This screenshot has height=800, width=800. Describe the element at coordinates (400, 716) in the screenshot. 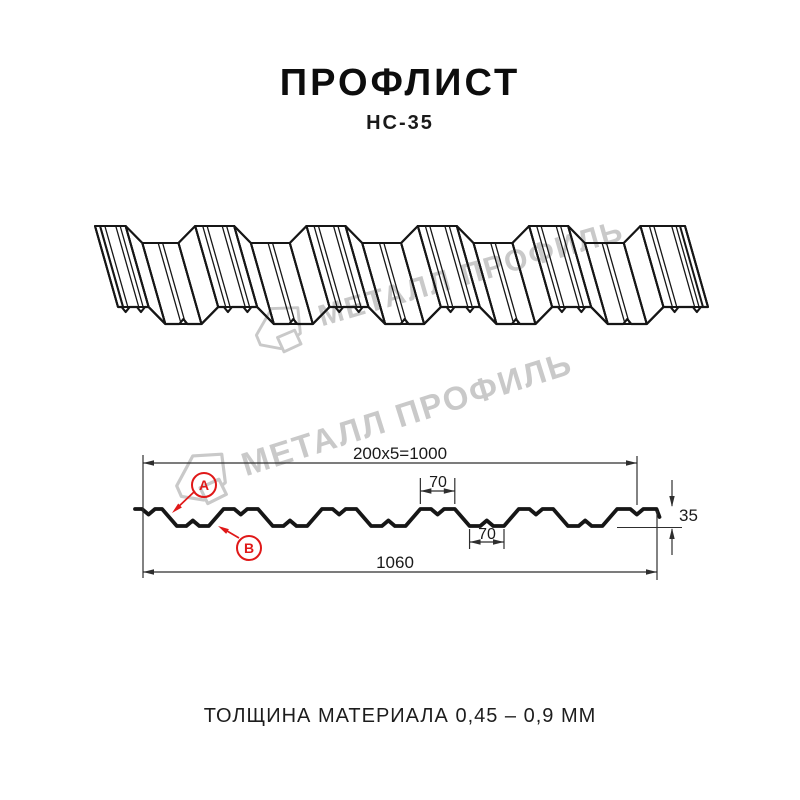

I see `material-thickness-note: ТОЛЩИНА МАТЕРИАЛА 0,45 – 0,9 ММ` at that location.